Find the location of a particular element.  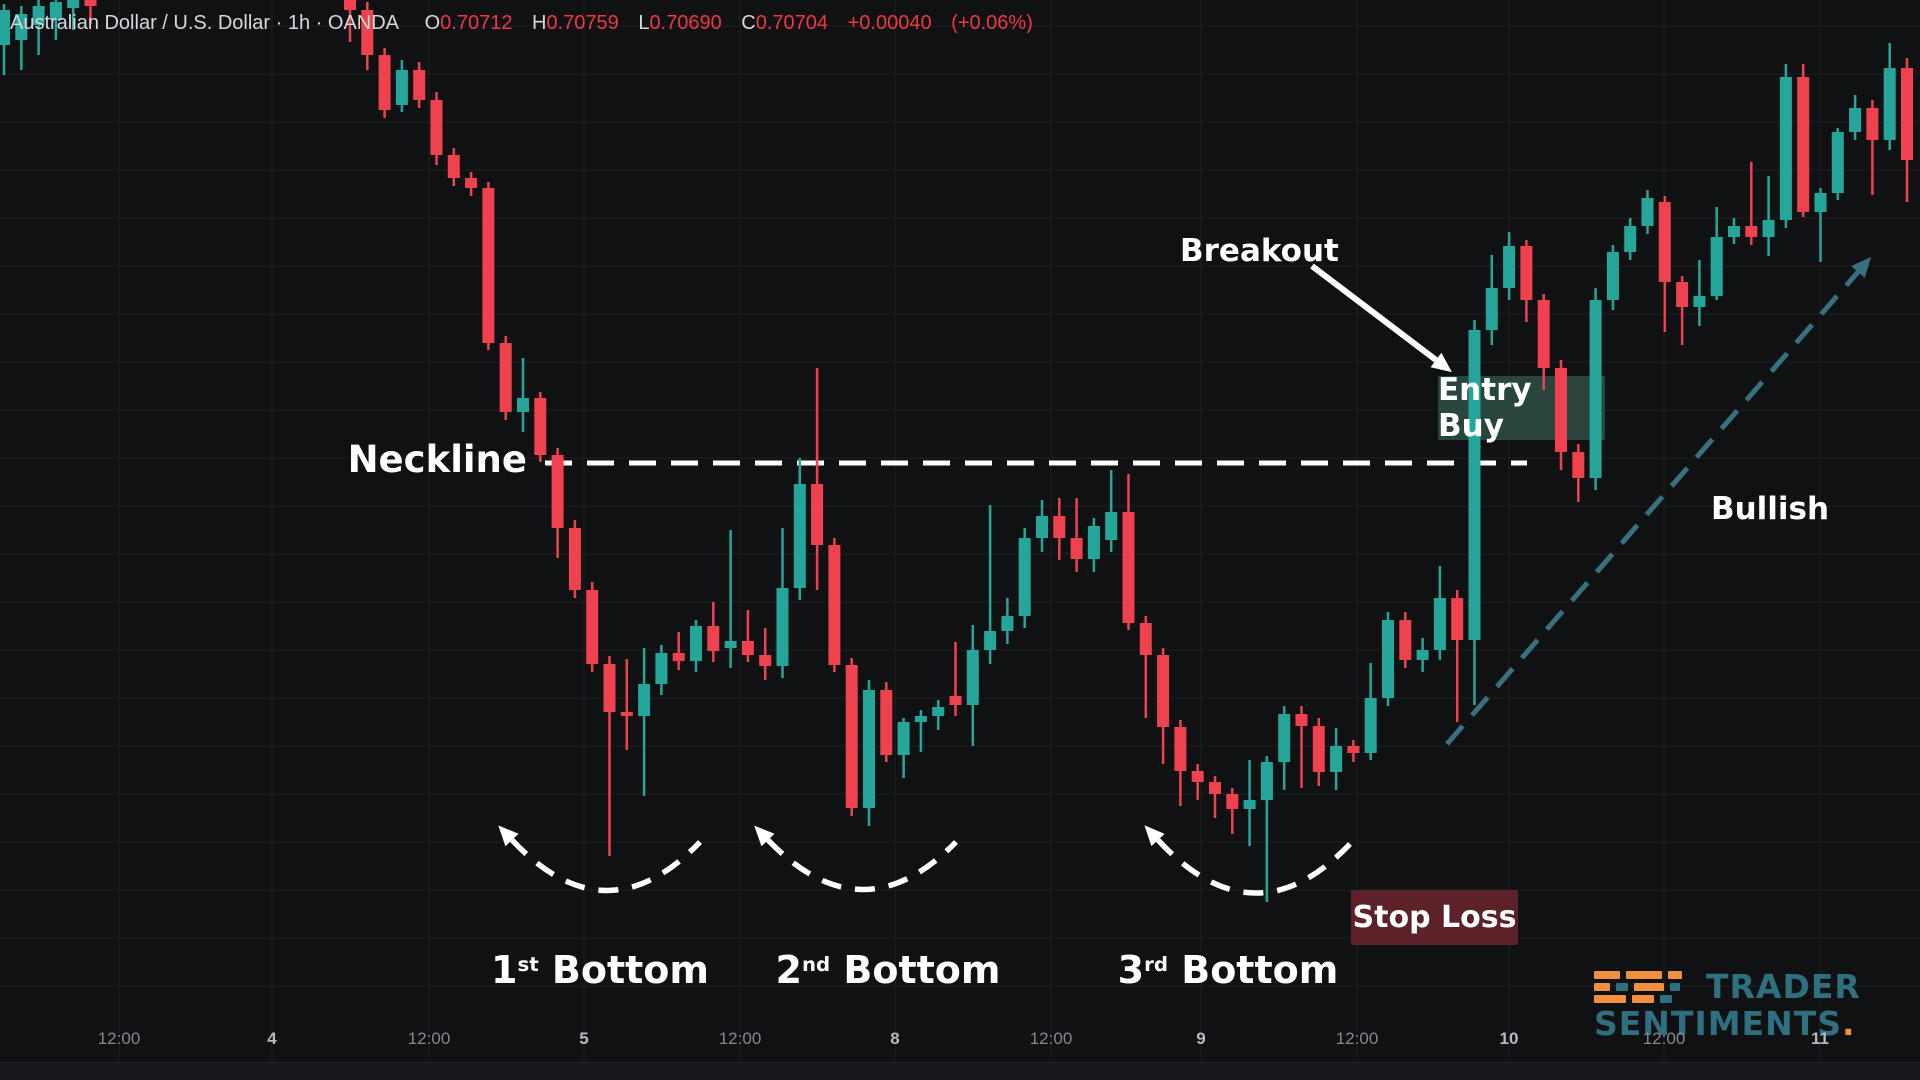

change-value: +0.00040 is located at coordinates (889, 23).